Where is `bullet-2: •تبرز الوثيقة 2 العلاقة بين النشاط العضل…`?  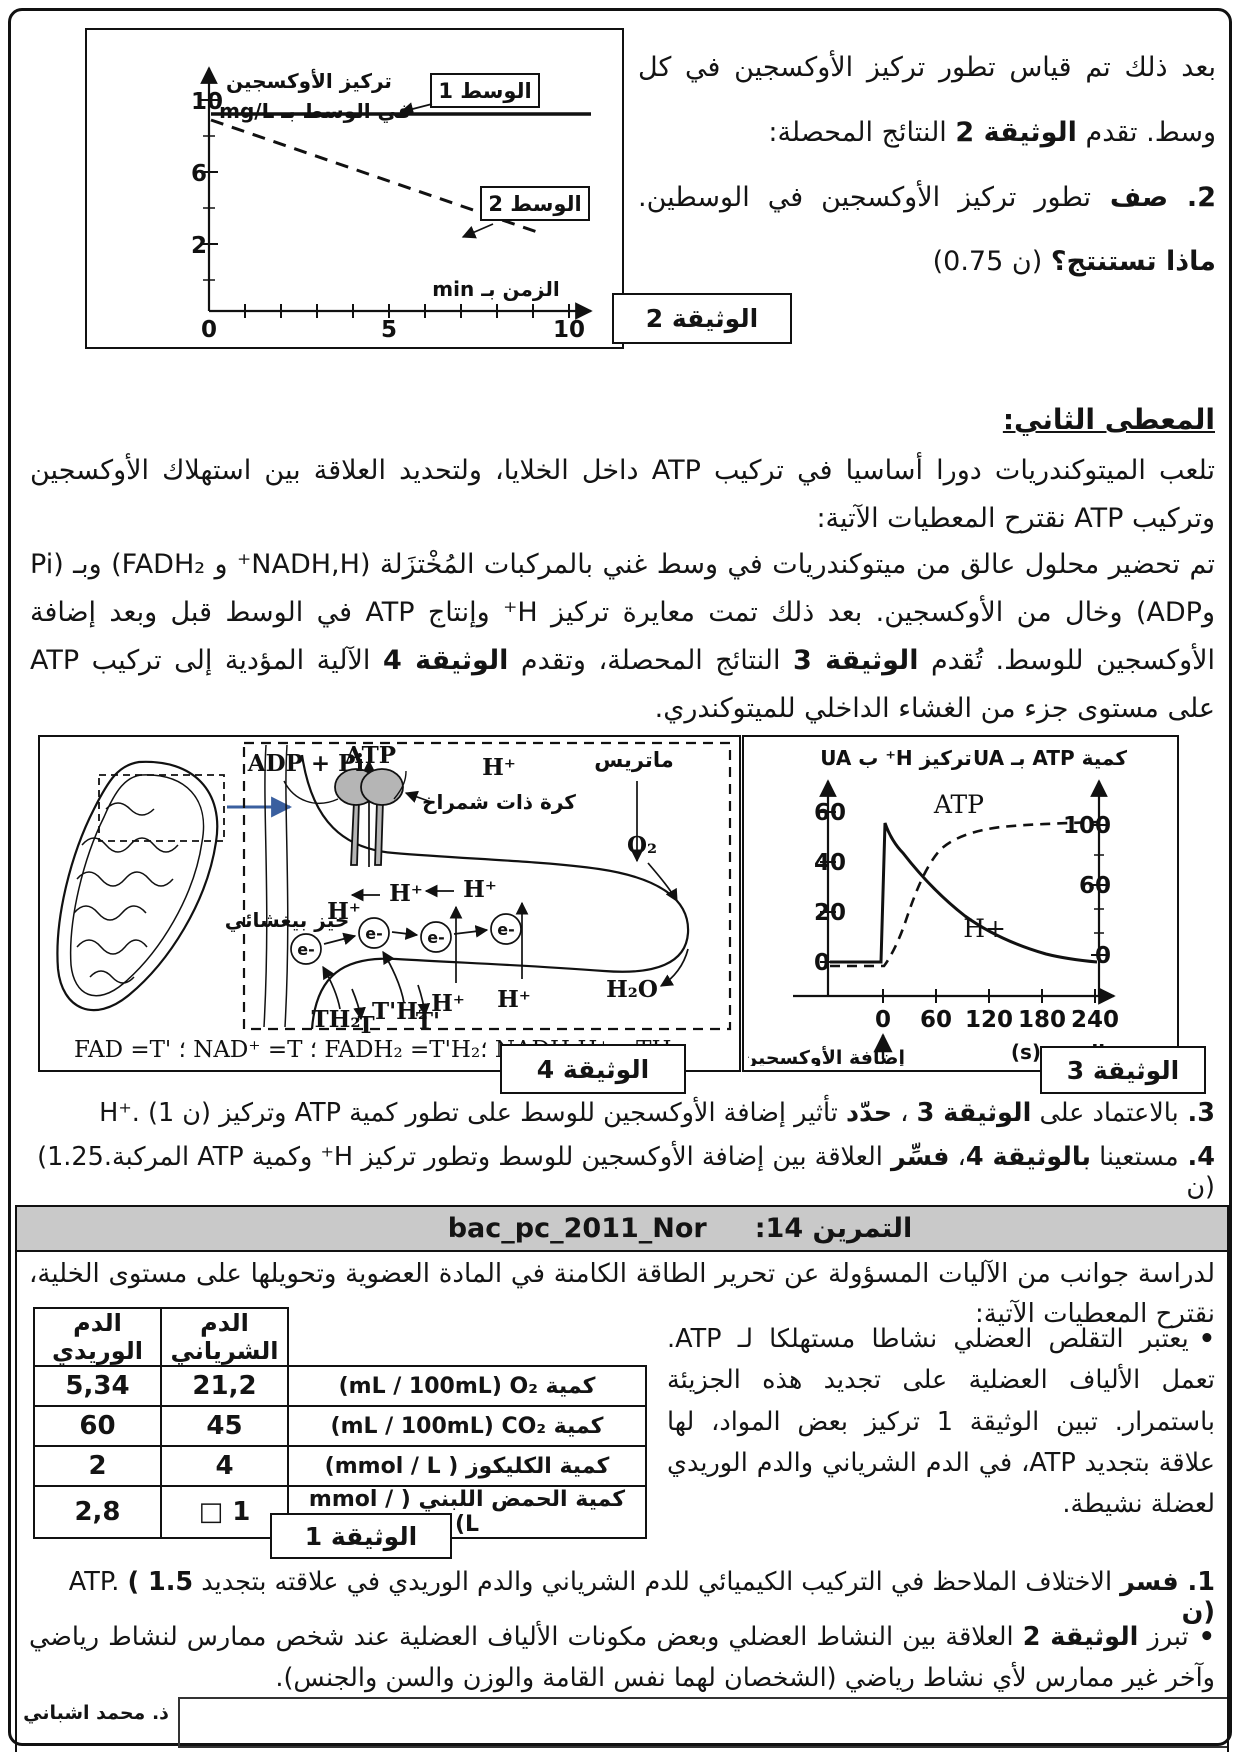 bullet-2: •تبرز الوثيقة 2 العلاقة بين النشاط العضل… is located at coordinates (622, 1658).